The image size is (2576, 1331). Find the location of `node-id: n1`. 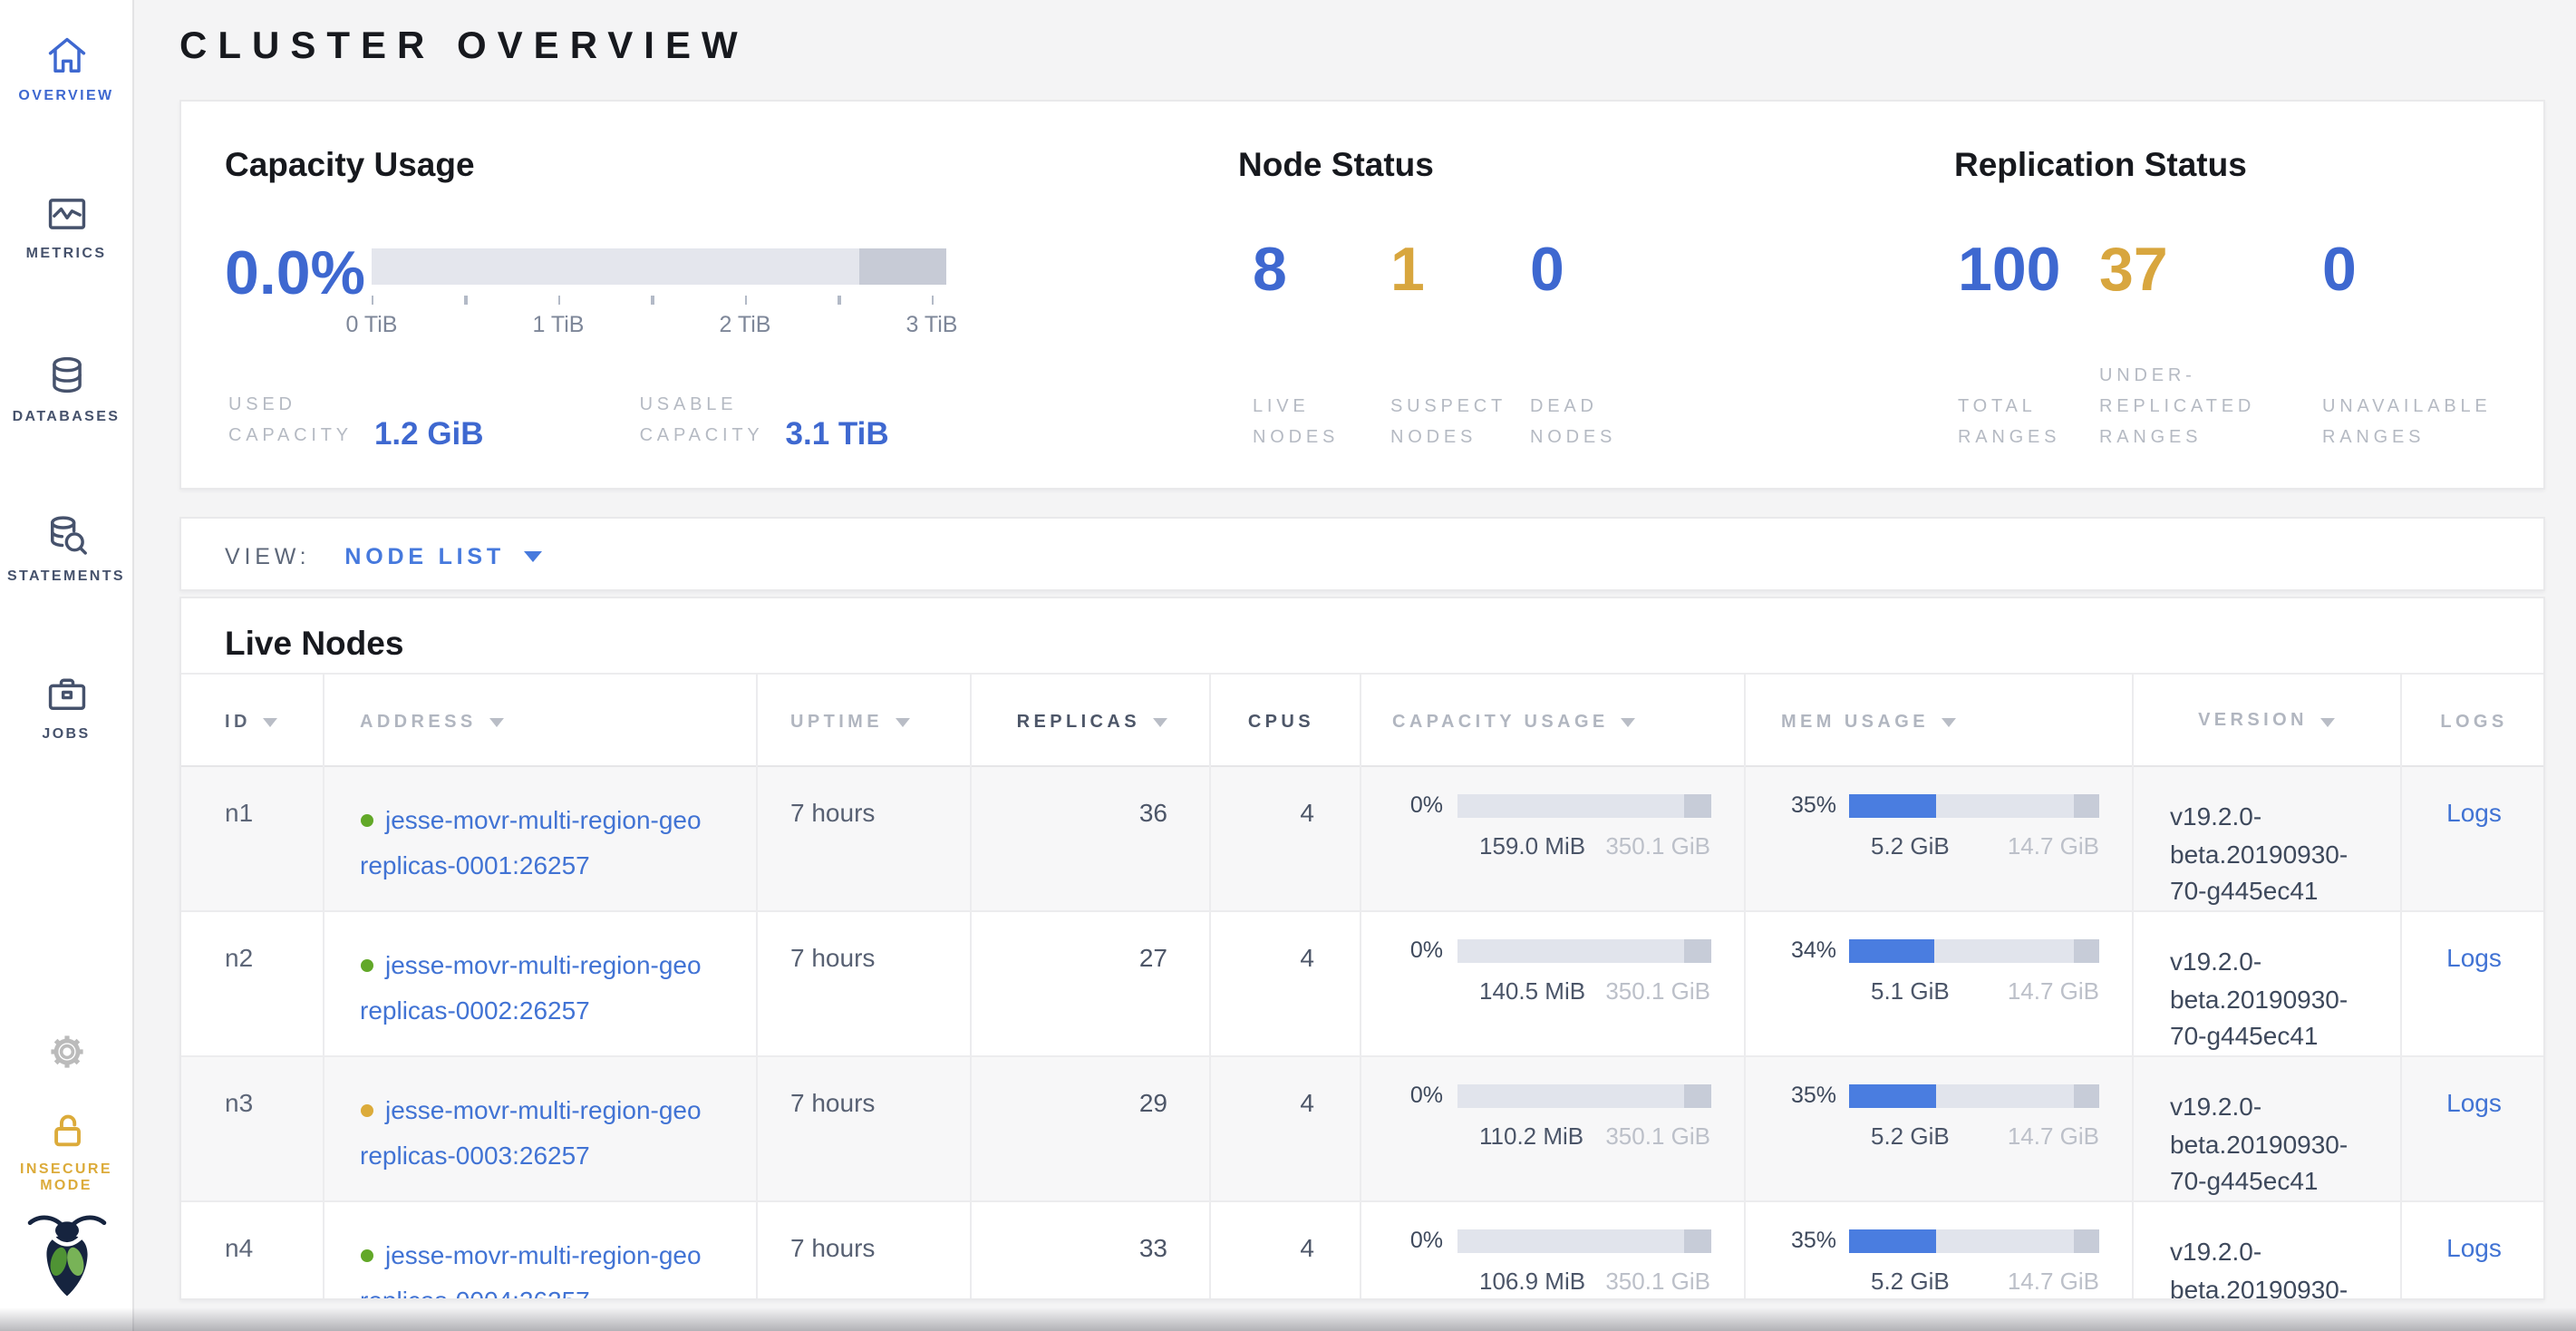

node-id: n1 is located at coordinates (252, 839).